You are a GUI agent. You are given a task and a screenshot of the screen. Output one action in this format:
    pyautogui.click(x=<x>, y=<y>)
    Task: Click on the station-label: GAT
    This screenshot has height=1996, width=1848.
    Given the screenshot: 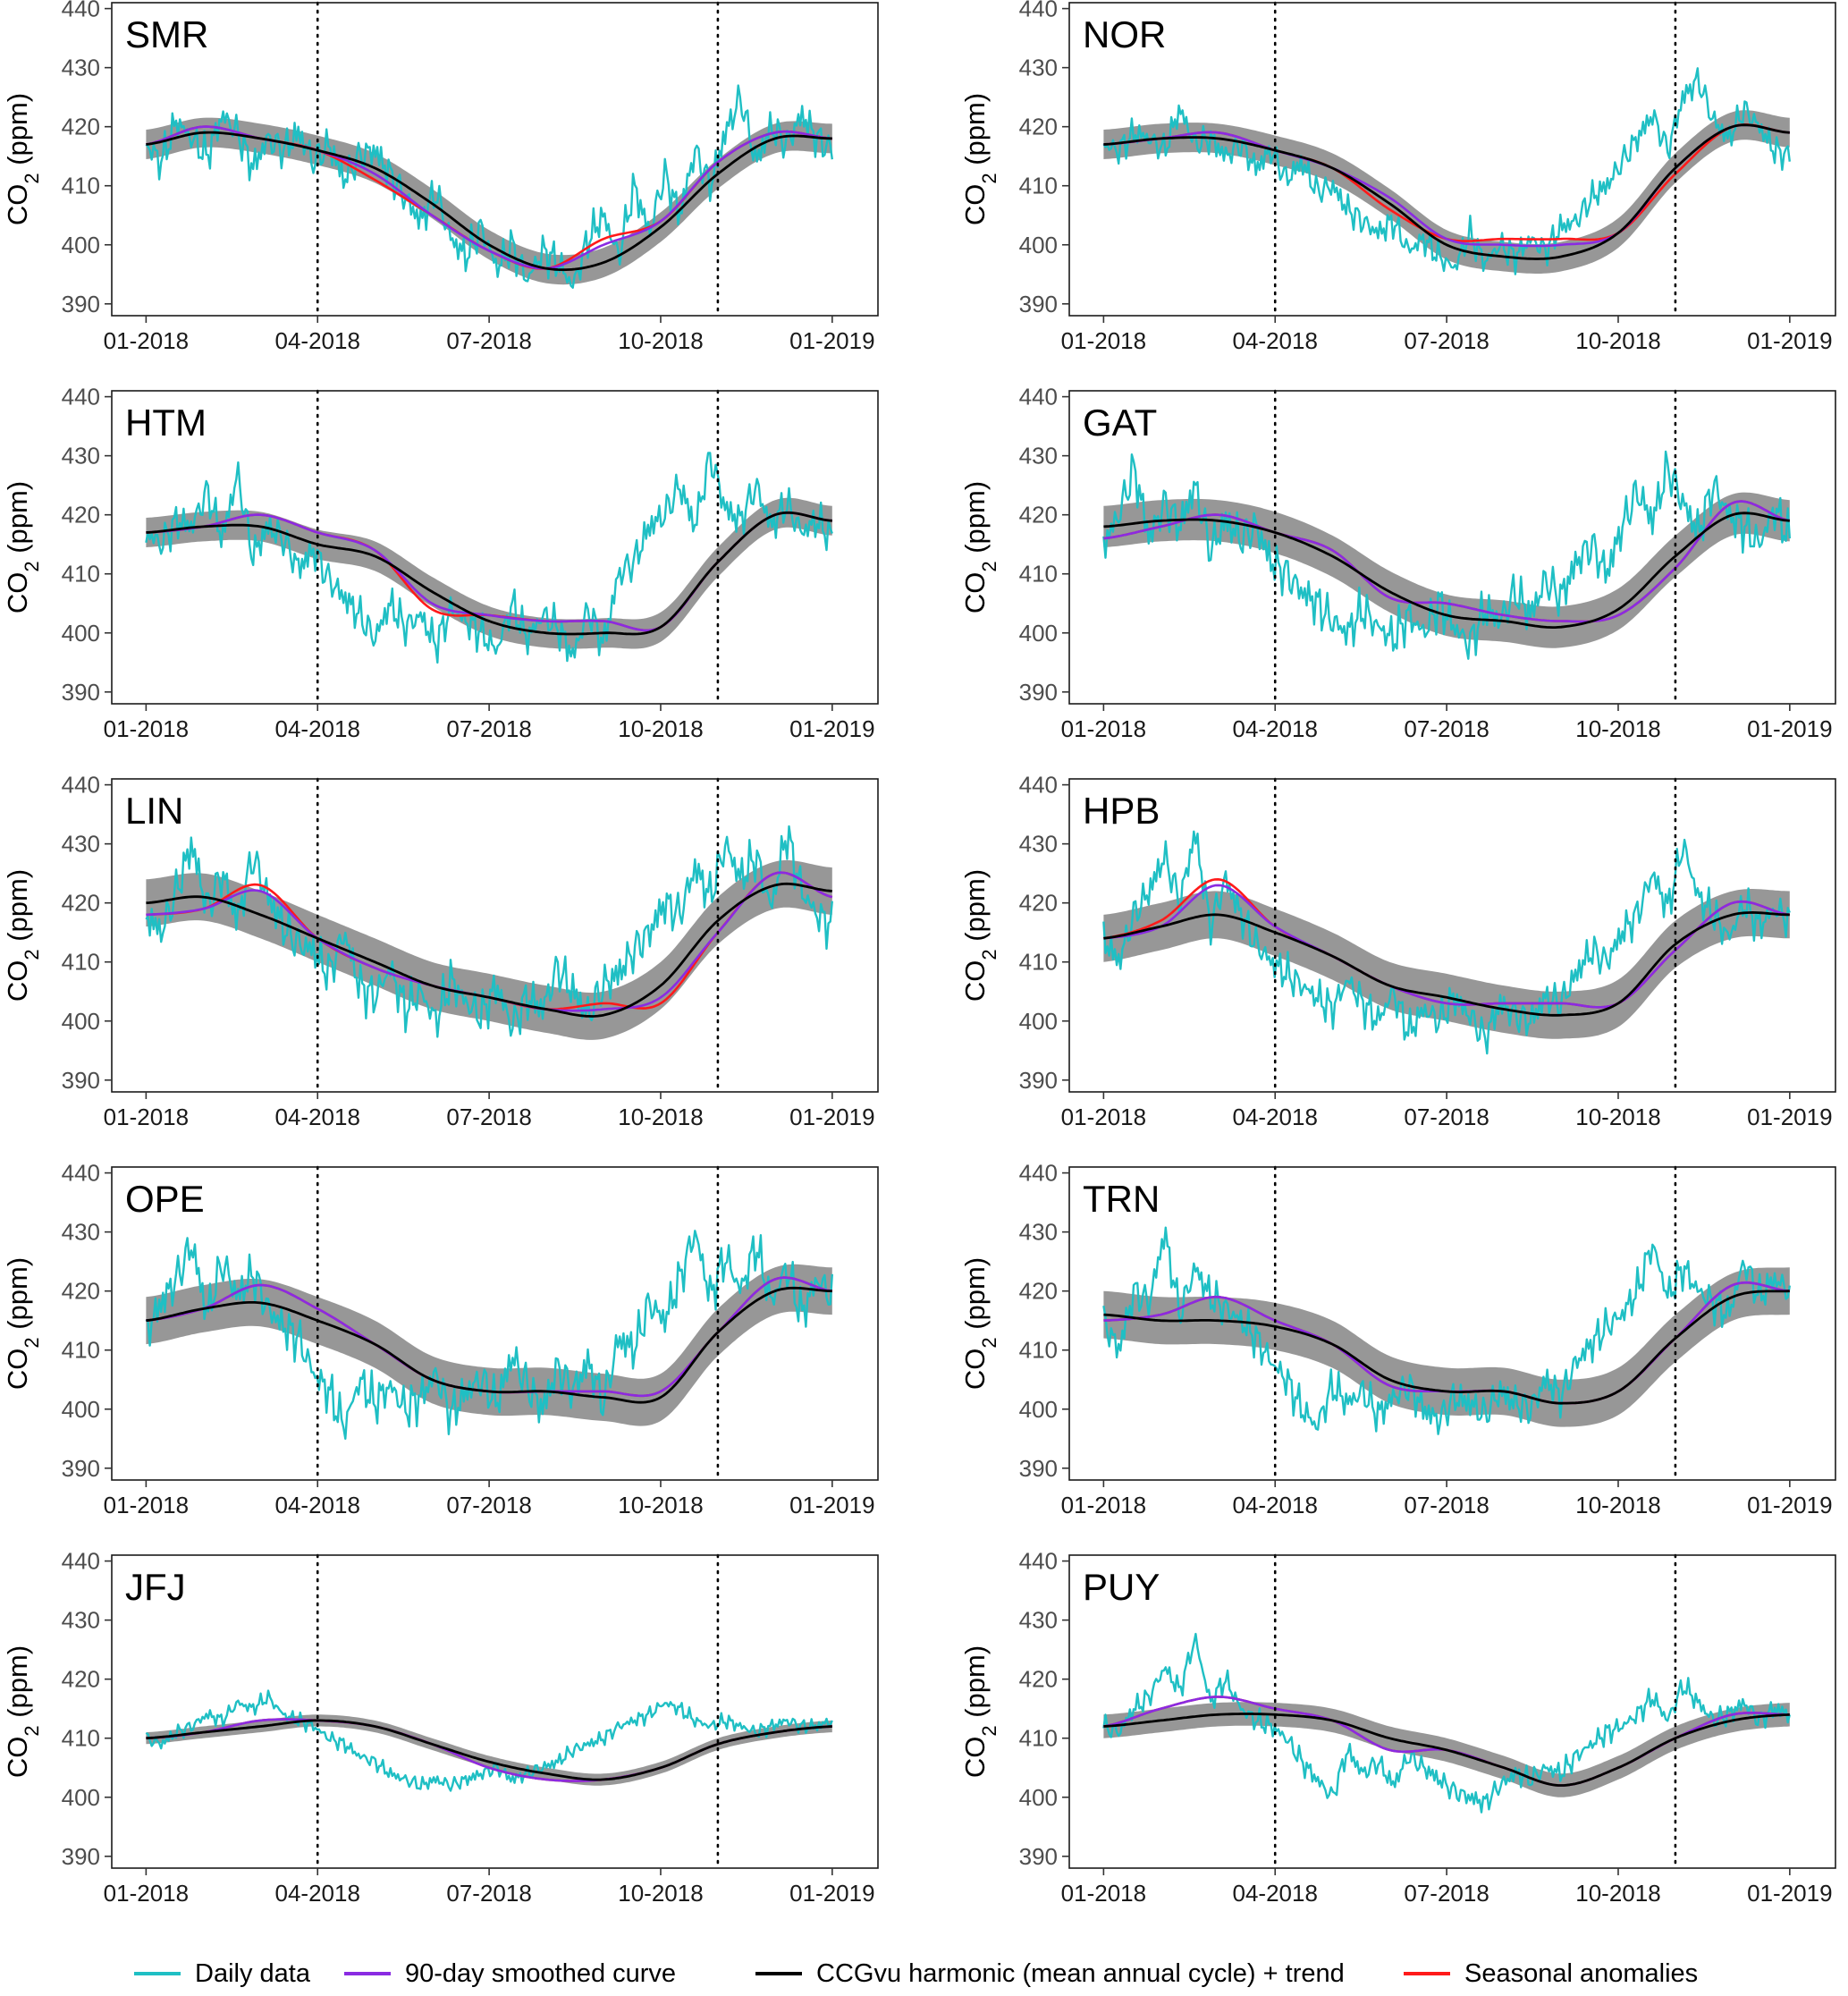 What is the action you would take?
    pyautogui.click(x=1120, y=423)
    